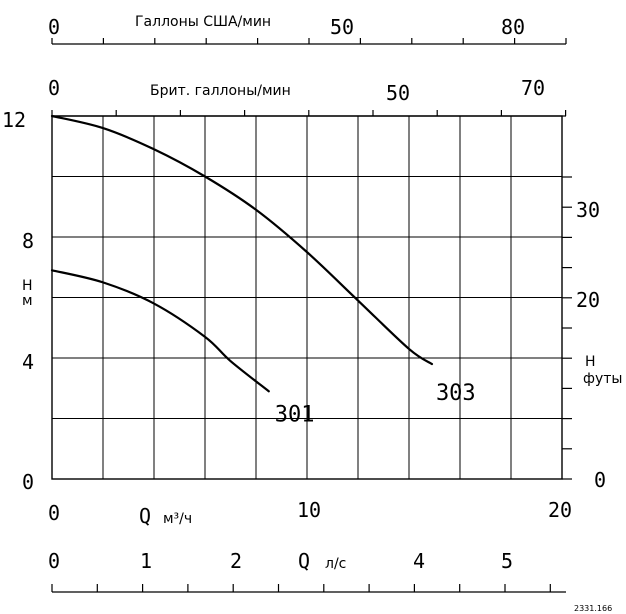 The height and width of the screenshot is (614, 626). Describe the element at coordinates (560, 510) in the screenshot. I see `x-tick-20: 20` at that location.